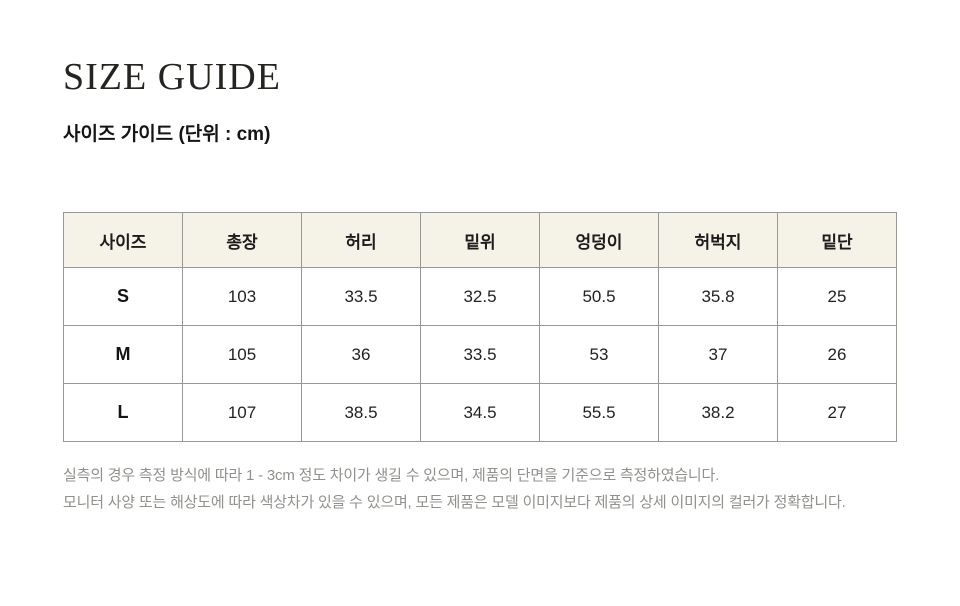 The image size is (960, 606). What do you see at coordinates (242, 412) in the screenshot?
I see `measurement-value: 107` at bounding box center [242, 412].